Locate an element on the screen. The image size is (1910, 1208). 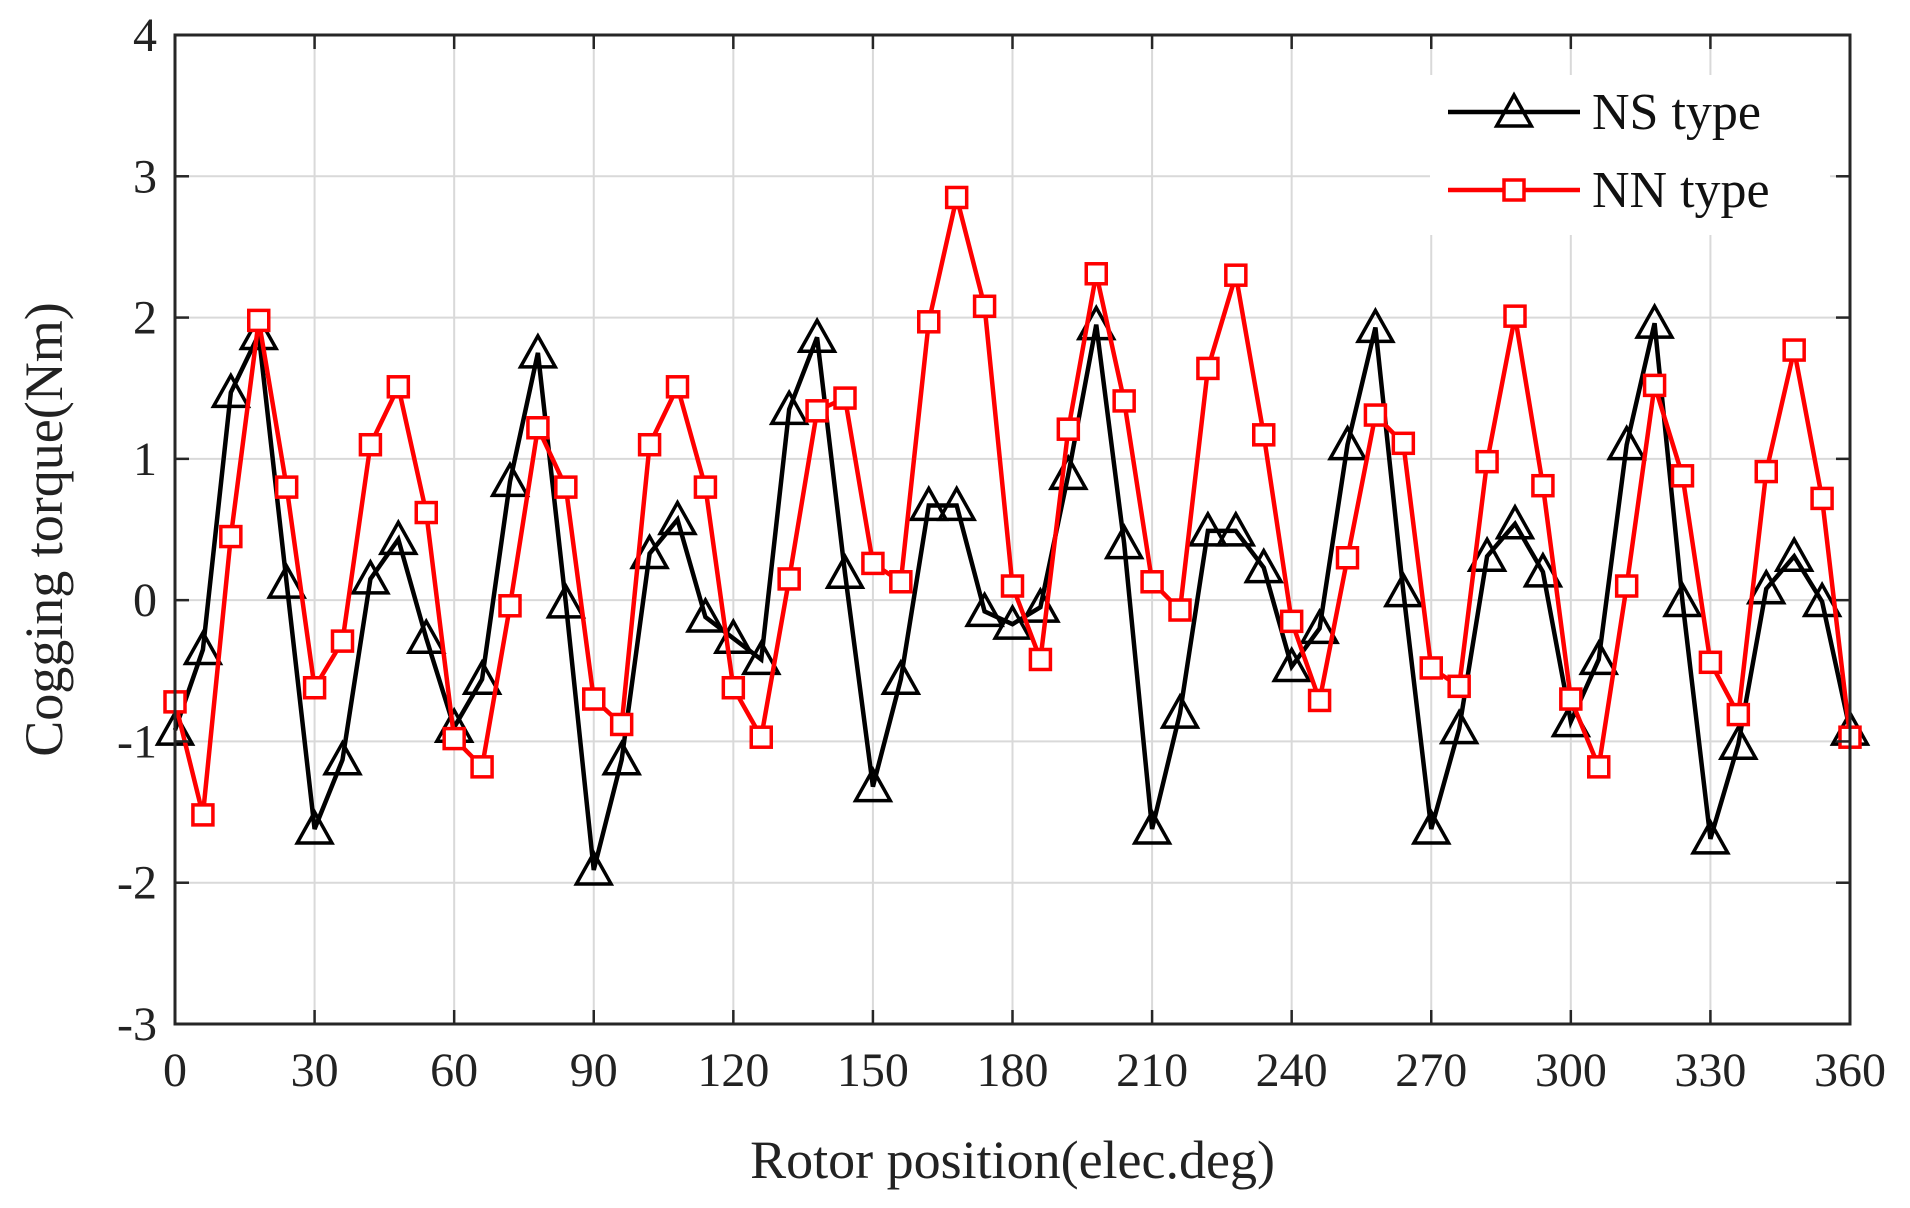
x-tick-label: 270 is located at coordinates (1431, 1070).